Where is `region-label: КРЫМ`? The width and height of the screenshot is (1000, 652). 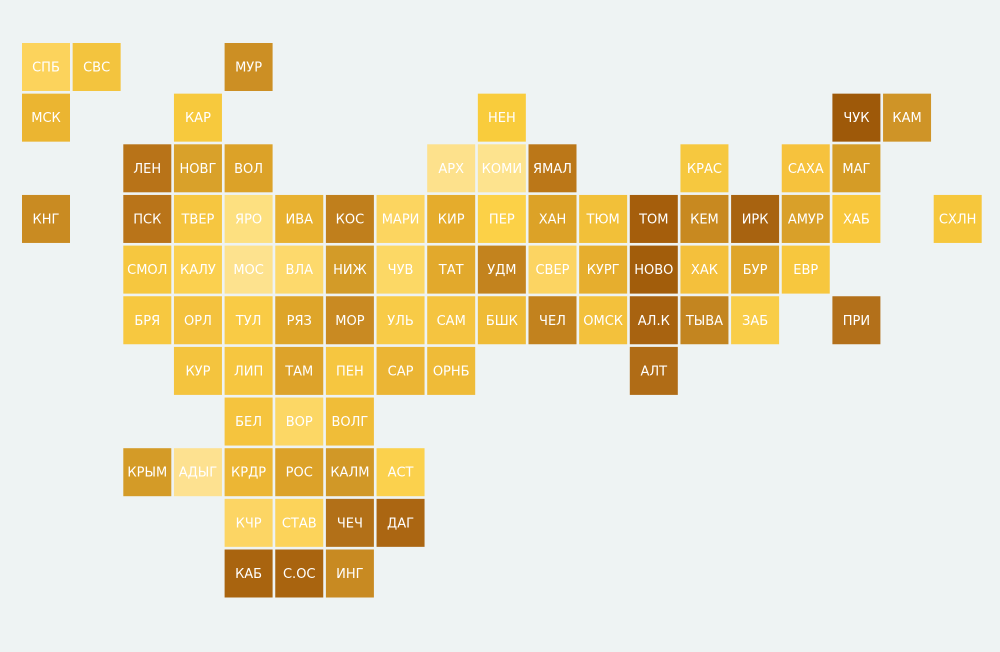 region-label: КРЫМ is located at coordinates (147, 473).